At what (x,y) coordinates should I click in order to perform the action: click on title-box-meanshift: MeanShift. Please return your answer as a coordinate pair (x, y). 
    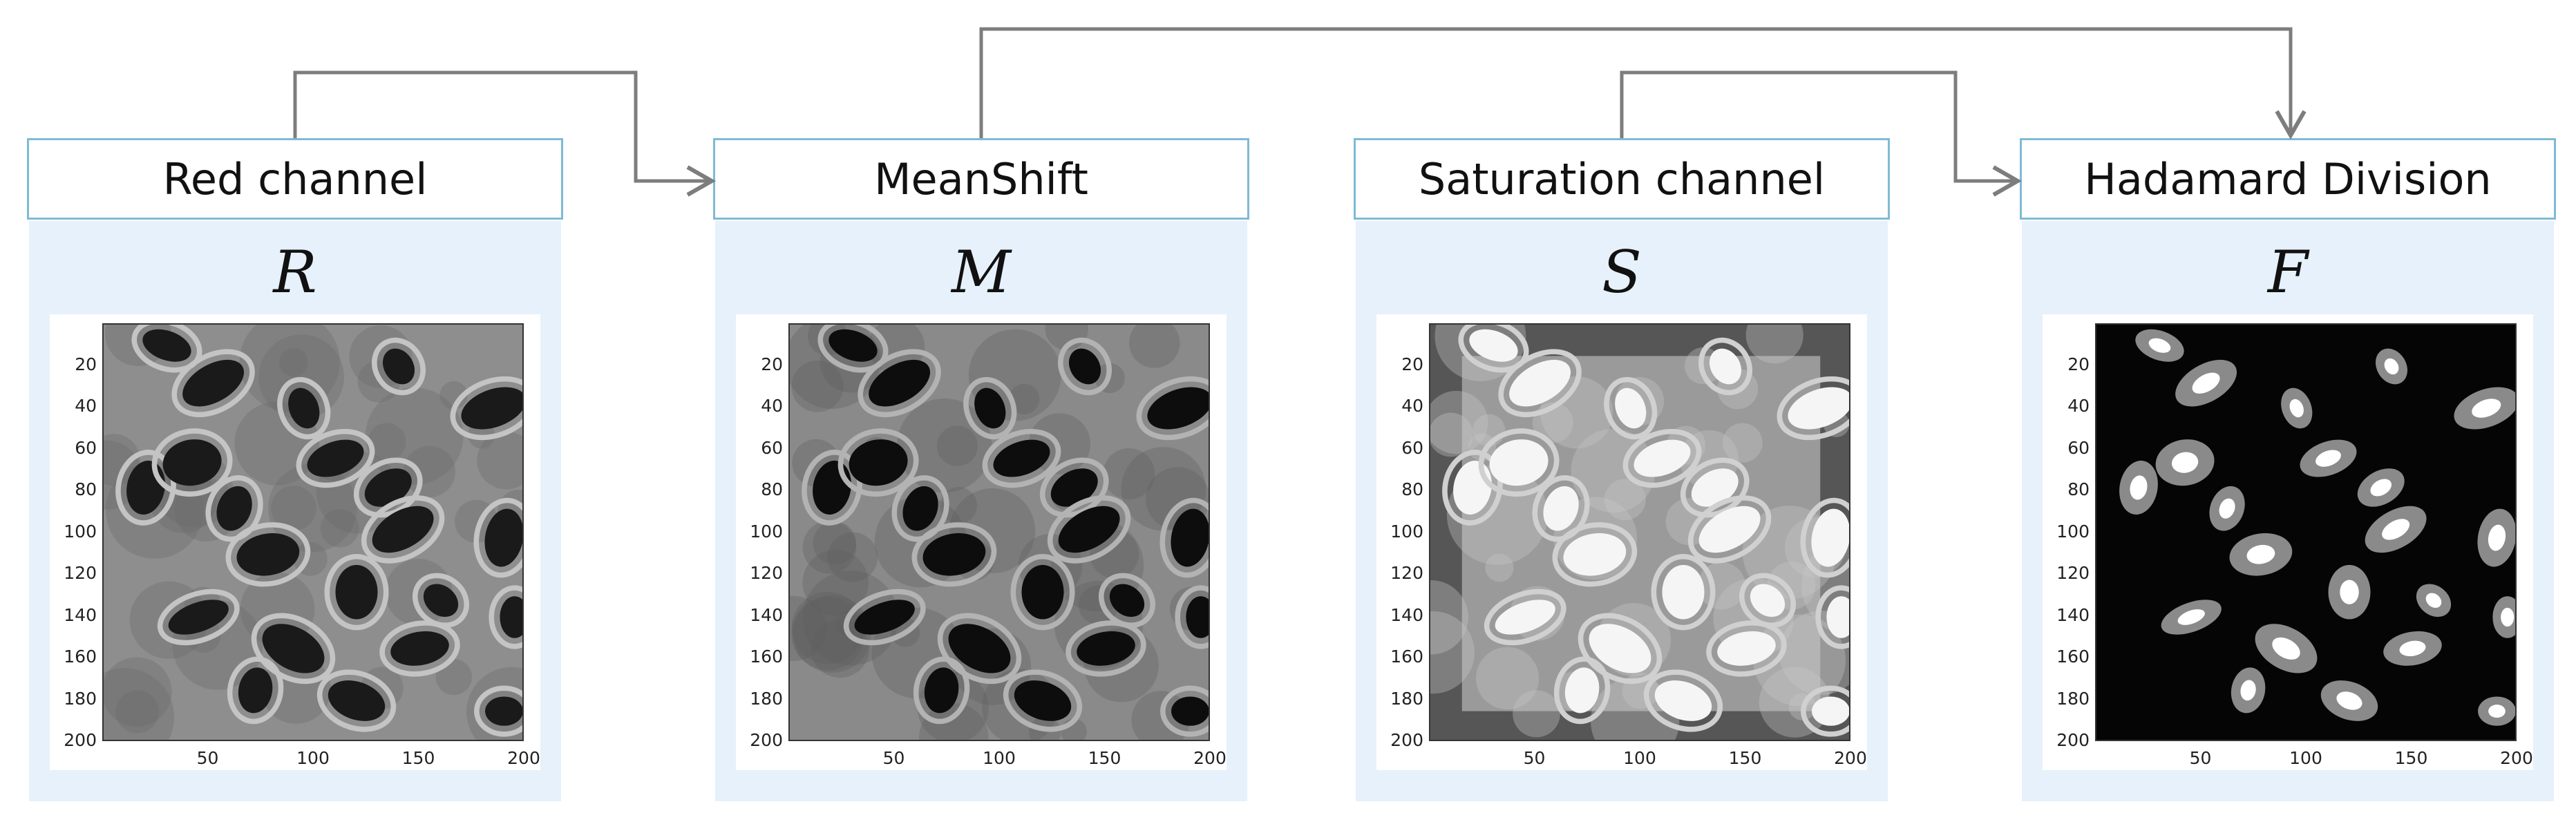
    Looking at the image, I should click on (981, 179).